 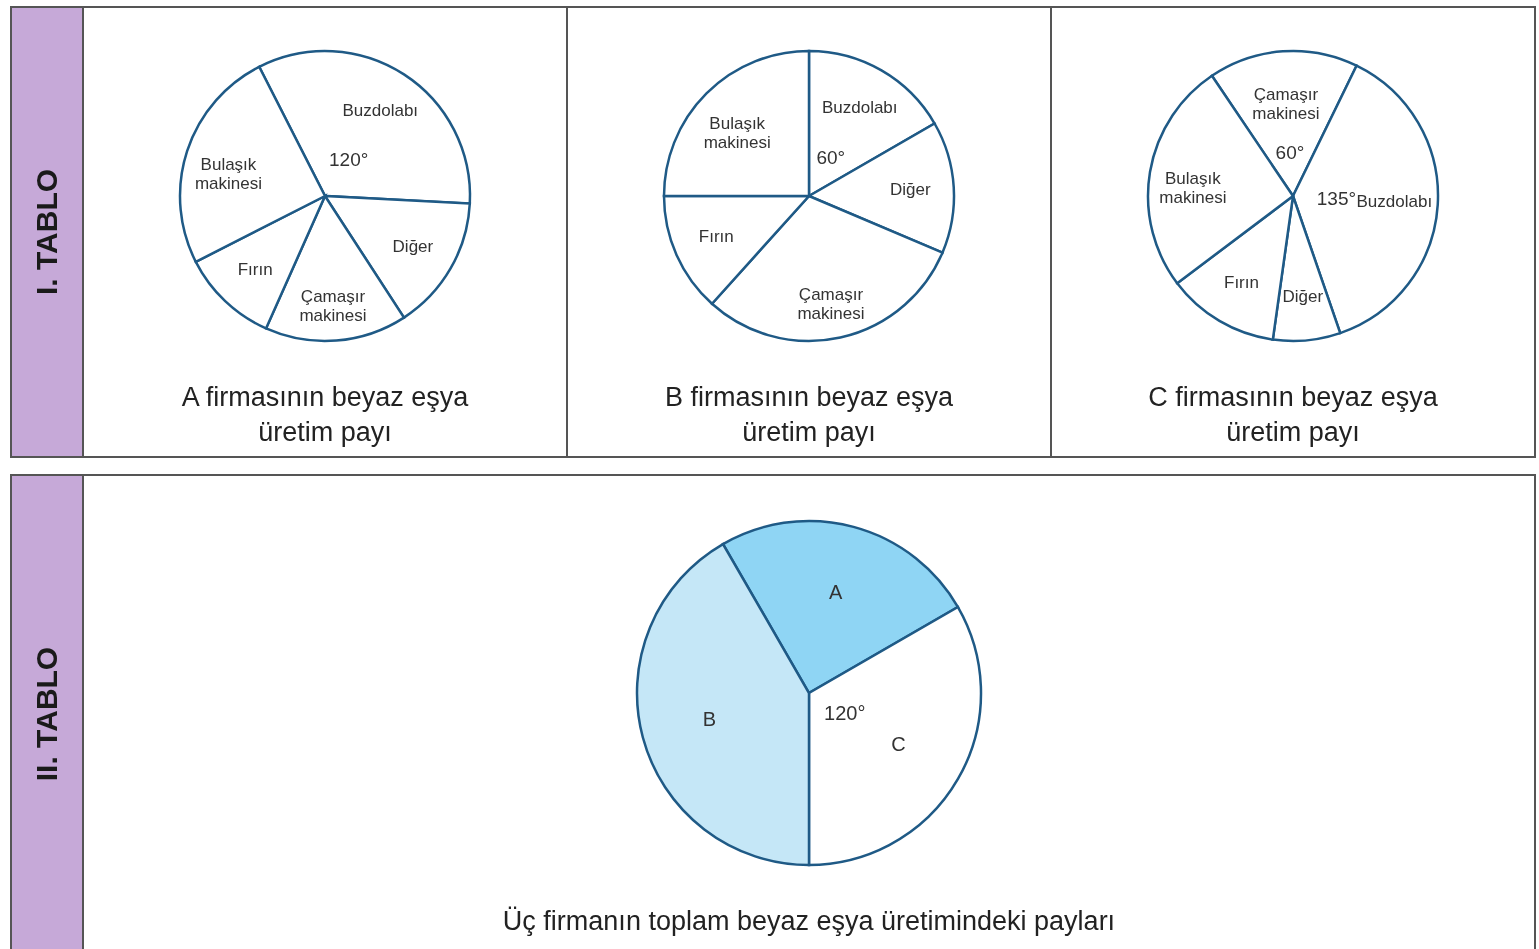 What do you see at coordinates (809, 415) in the screenshot?
I see `text: B firmasının beyaz eşya üretim payı` at bounding box center [809, 415].